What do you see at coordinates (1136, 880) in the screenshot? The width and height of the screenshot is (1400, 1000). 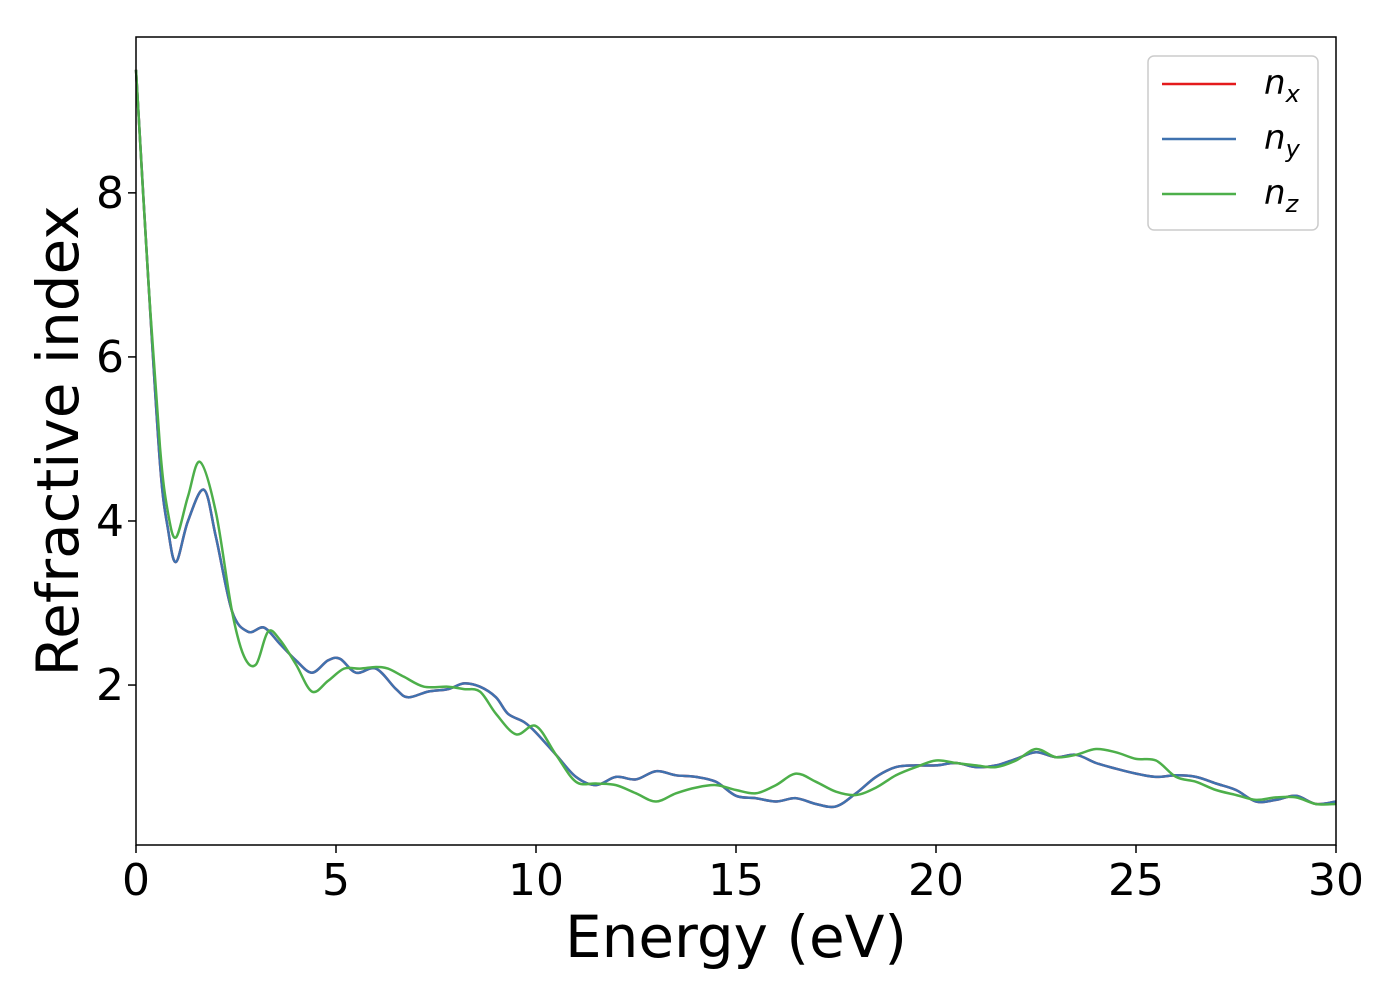 I see `x-tick-label: 25` at bounding box center [1136, 880].